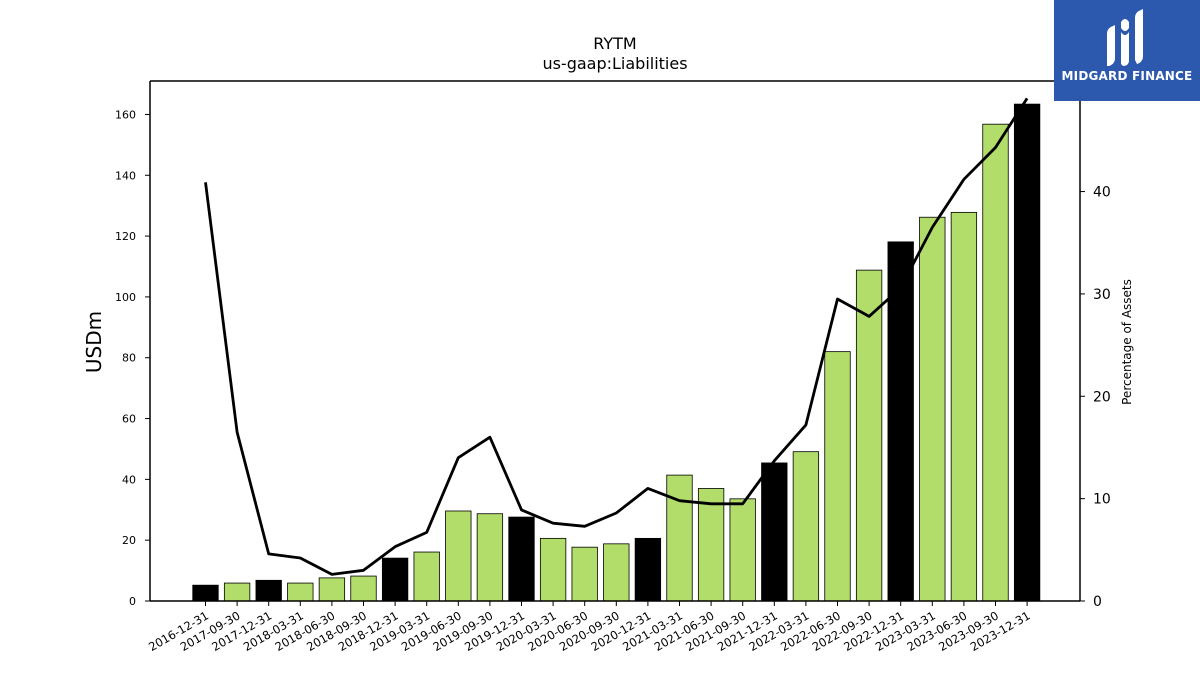 Image resolution: width=1200 pixels, height=675 pixels. I want to click on y2-tick-label: 10, so click(1102, 500).